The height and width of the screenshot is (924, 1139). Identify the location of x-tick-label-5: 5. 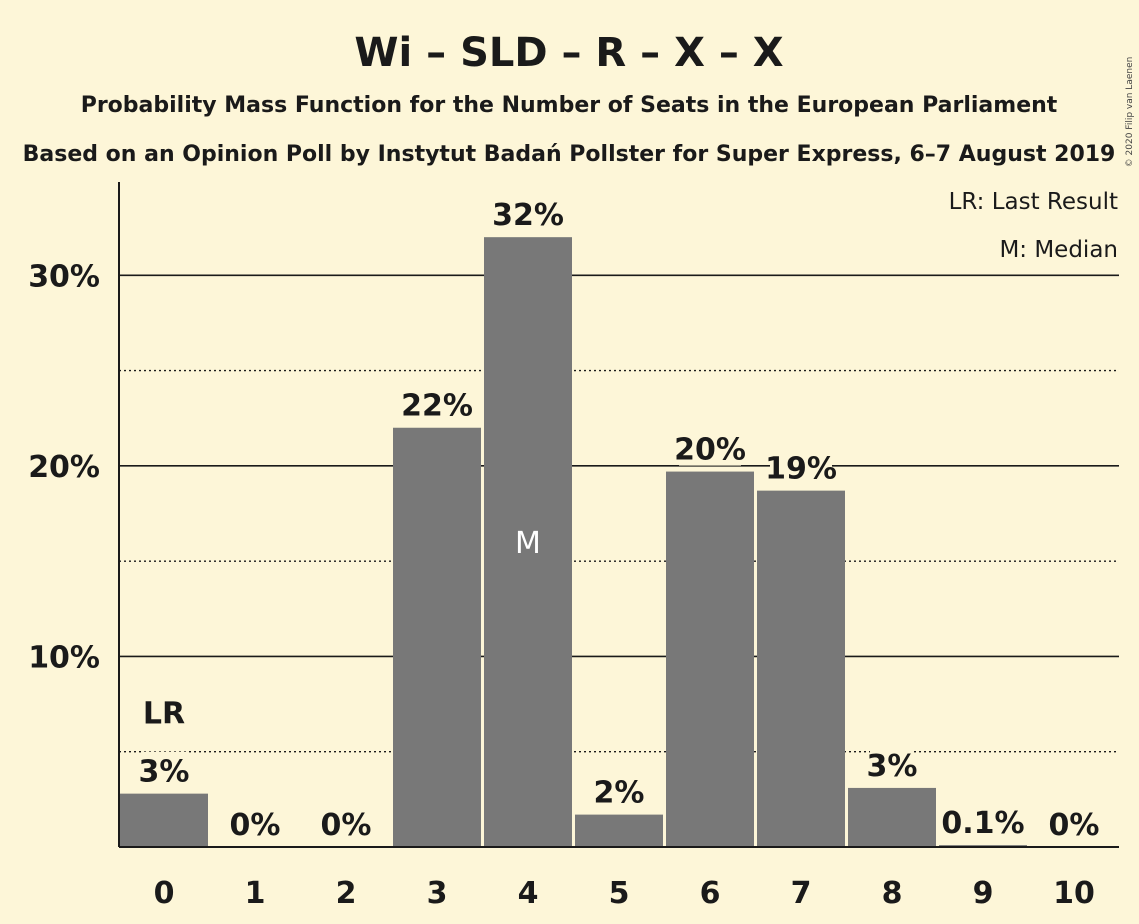
(619, 893).